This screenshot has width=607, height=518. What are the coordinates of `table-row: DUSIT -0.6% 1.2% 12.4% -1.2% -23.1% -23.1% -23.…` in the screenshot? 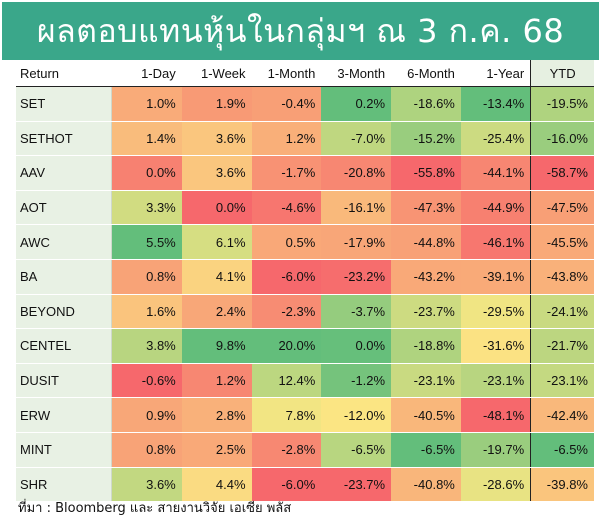 It's located at (305, 381).